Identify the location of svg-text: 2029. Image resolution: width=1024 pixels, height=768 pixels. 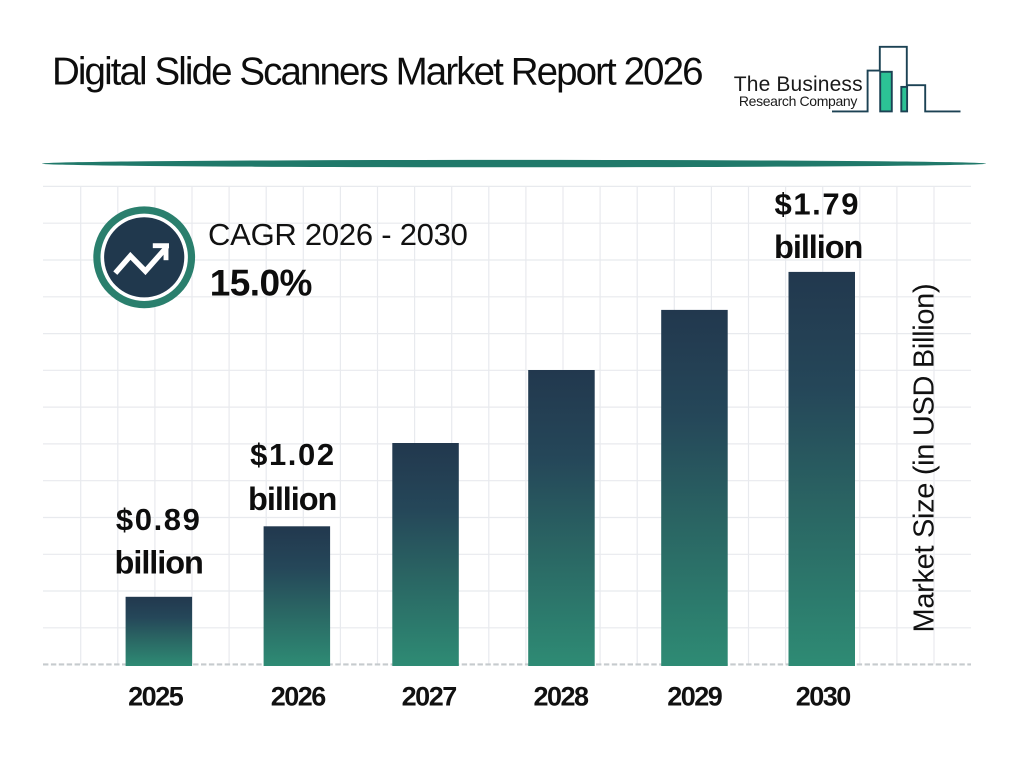
(695, 696).